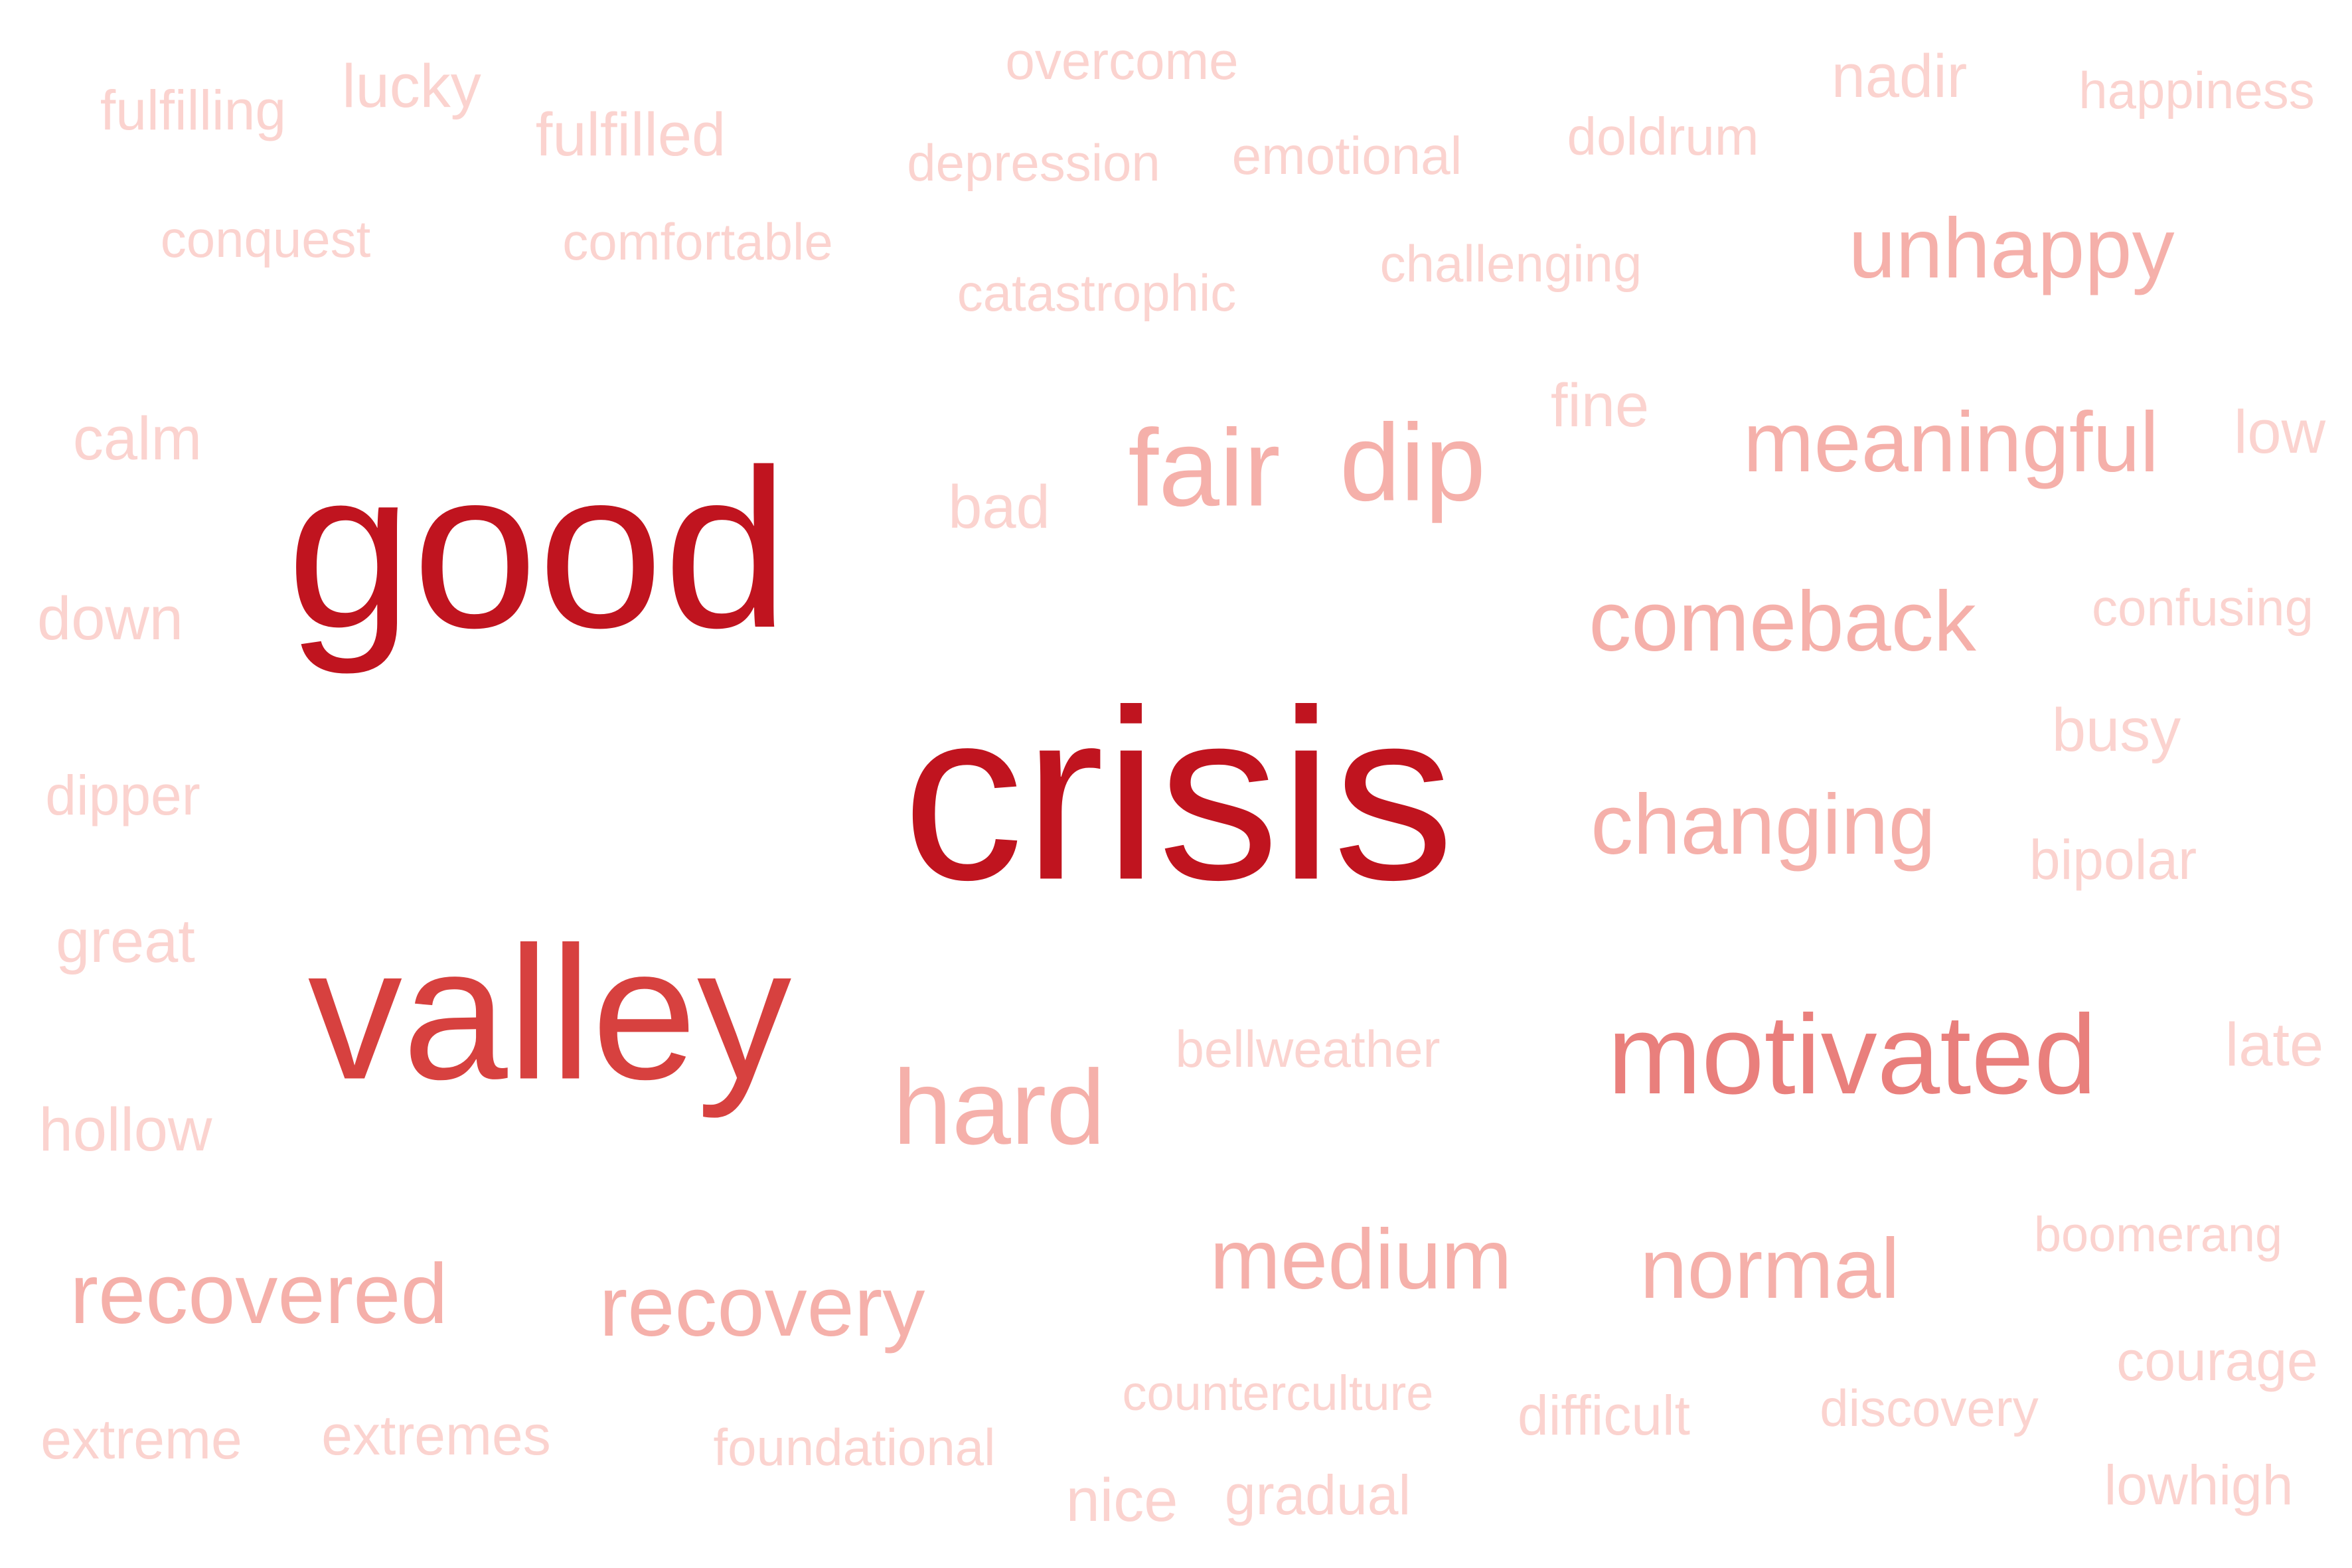  I want to click on word-recovery: recovery, so click(762, 1307).